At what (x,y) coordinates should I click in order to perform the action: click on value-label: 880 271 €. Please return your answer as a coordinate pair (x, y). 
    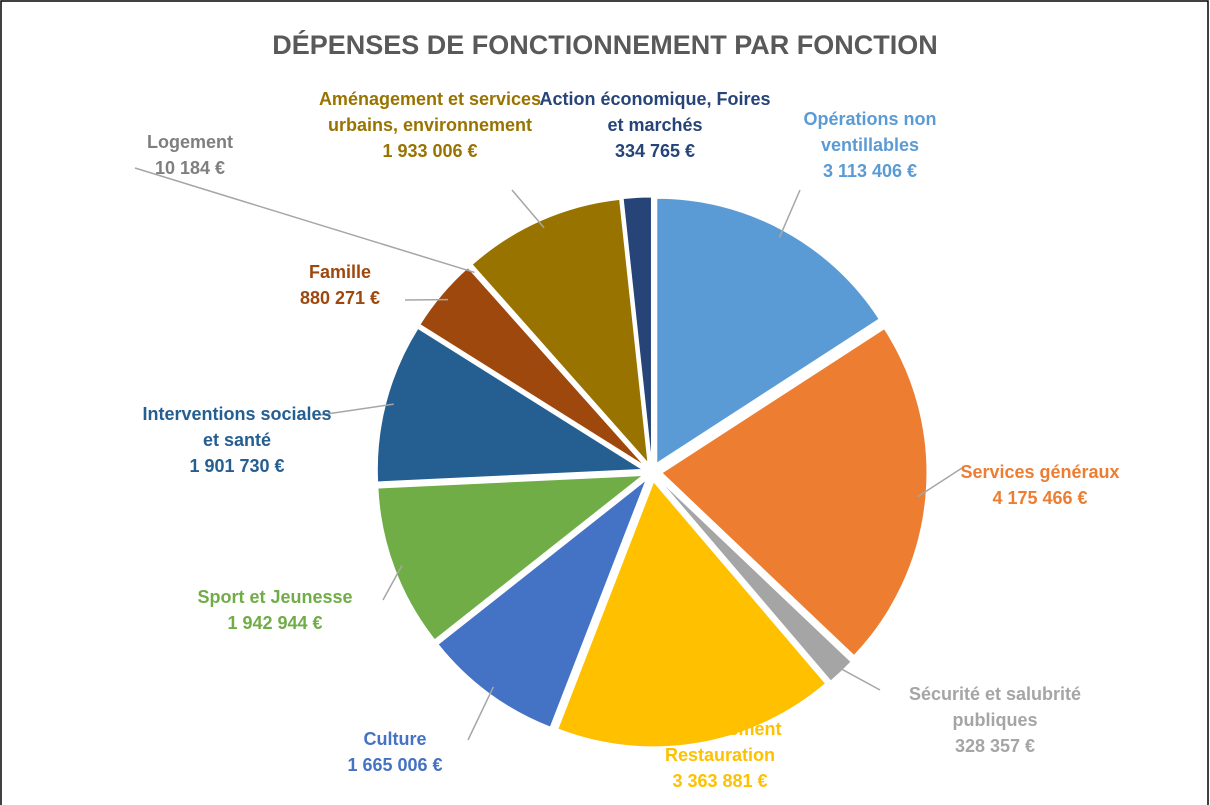
    Looking at the image, I should click on (340, 298).